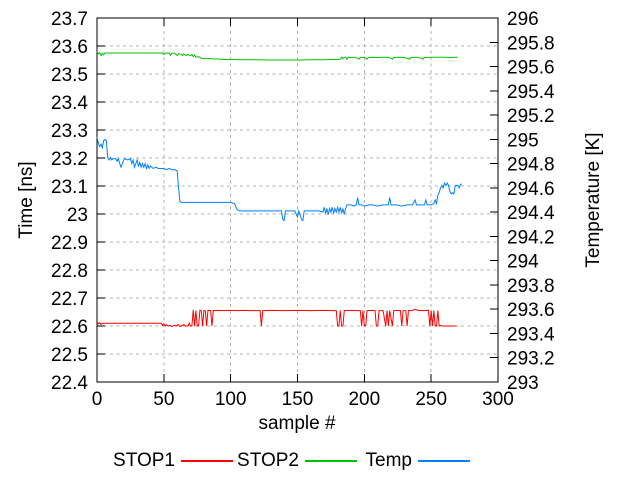 This screenshot has height=480, width=640. I want to click on y-right-tick-label: 293, so click(523, 383).